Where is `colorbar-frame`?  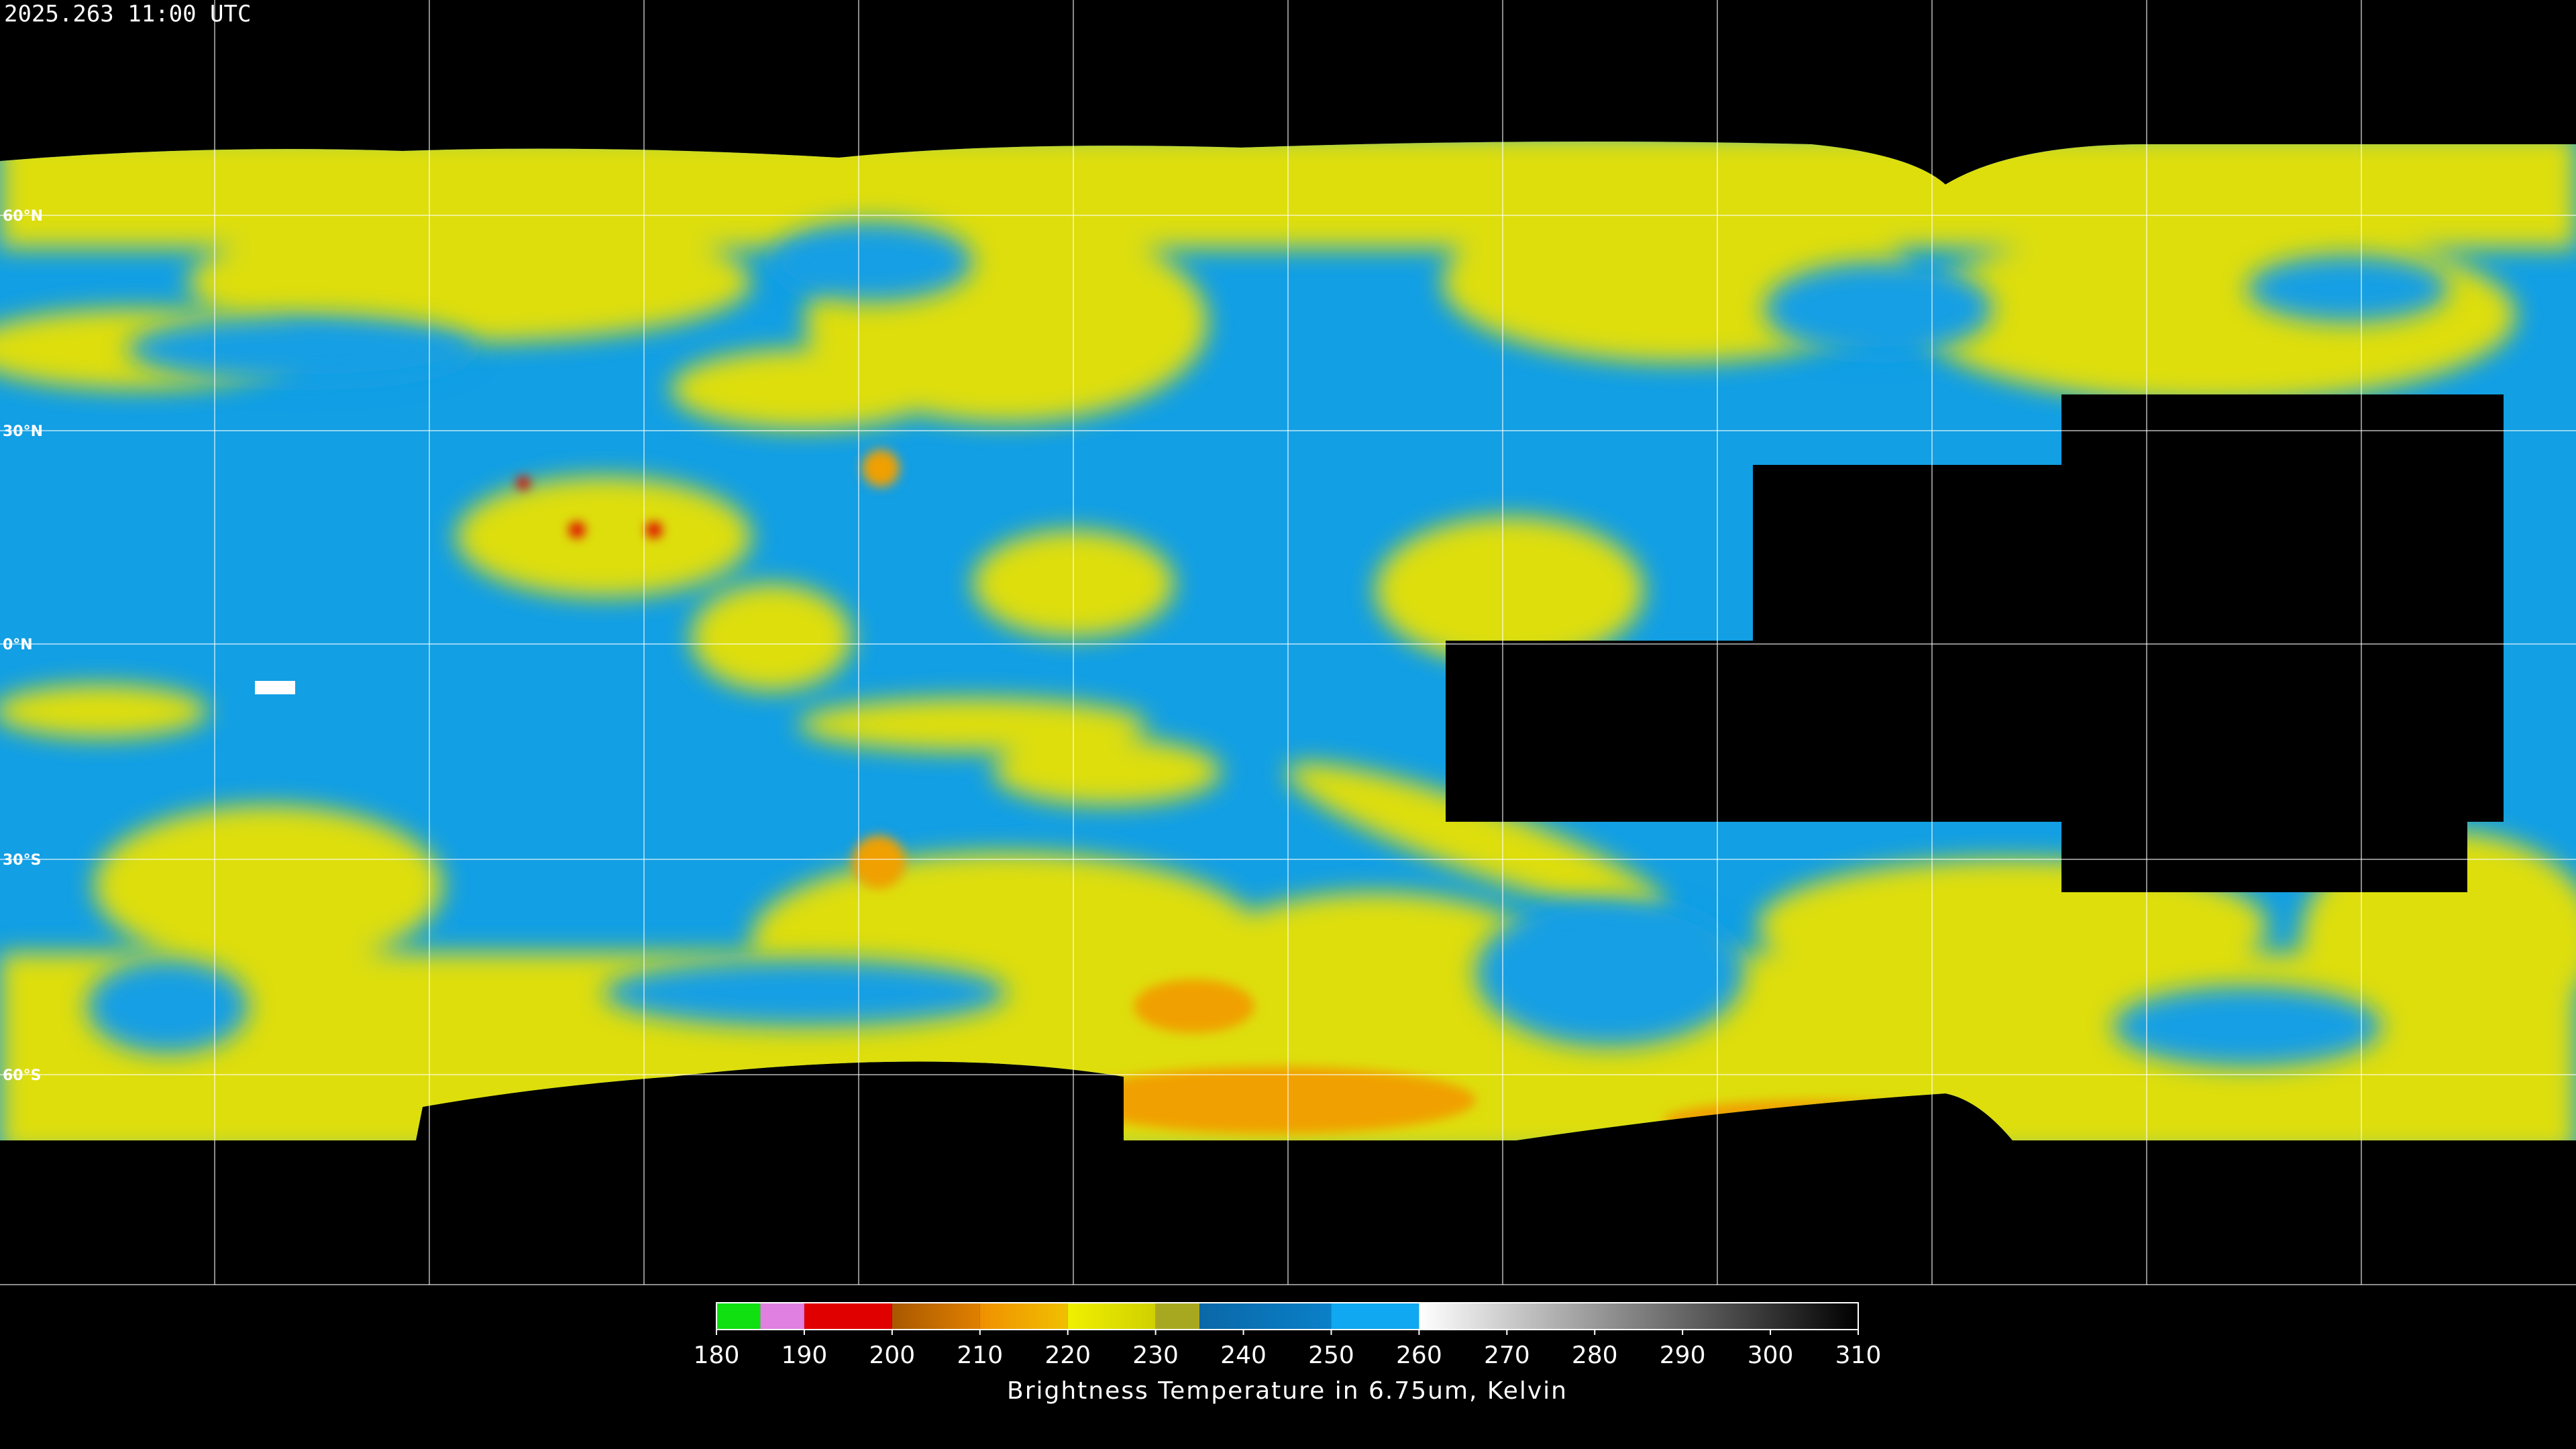 colorbar-frame is located at coordinates (1287, 1316).